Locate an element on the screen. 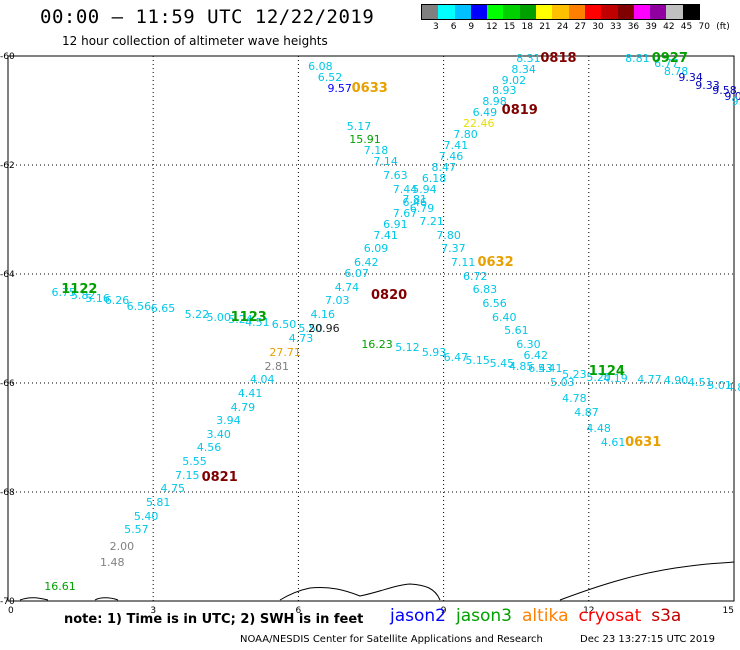  wave-height-value: 7.18 is located at coordinates (376, 151).